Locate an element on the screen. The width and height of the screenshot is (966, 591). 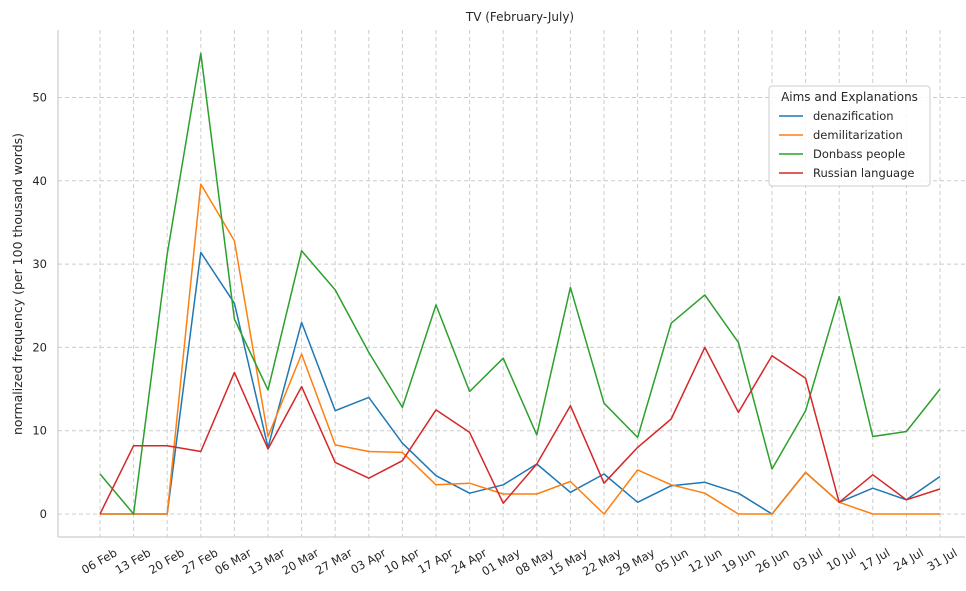
x-tick-label: 06 Feb is located at coordinates (99, 560).